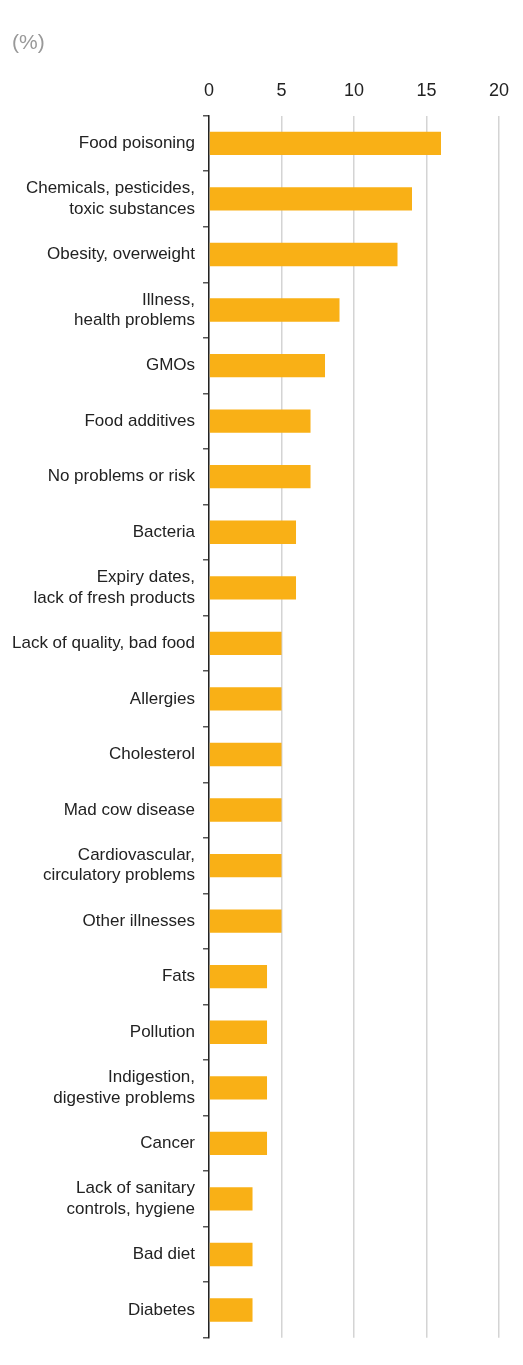  Describe the element at coordinates (281, 89) in the screenshot. I see `x-tick-label: 5` at that location.